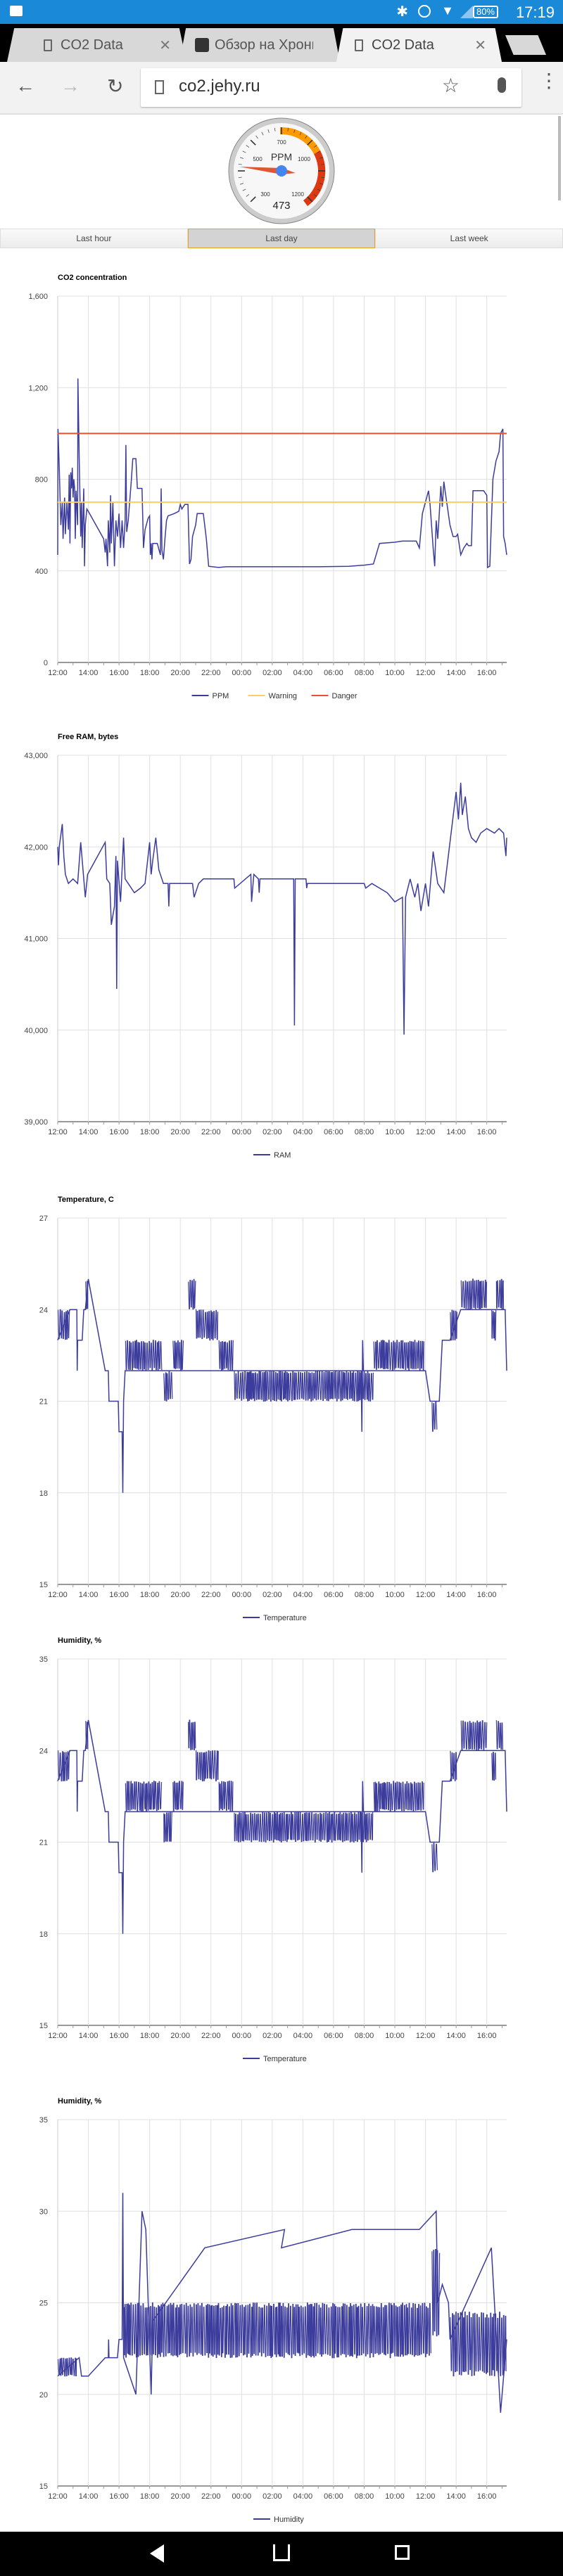  I want to click on y-tick-label: 15, so click(43, 1585).